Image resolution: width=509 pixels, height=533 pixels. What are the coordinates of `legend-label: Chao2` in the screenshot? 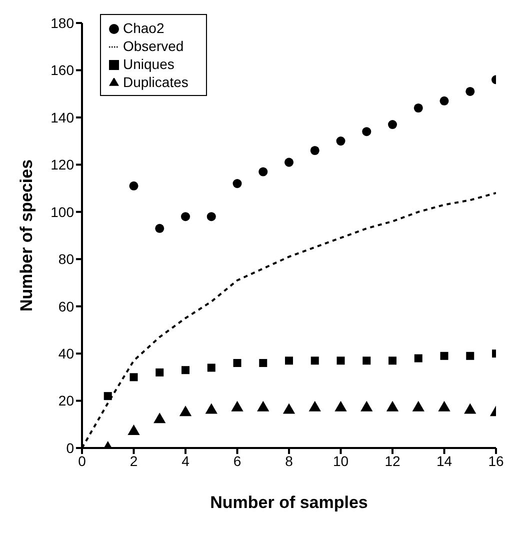 It's located at (143, 28).